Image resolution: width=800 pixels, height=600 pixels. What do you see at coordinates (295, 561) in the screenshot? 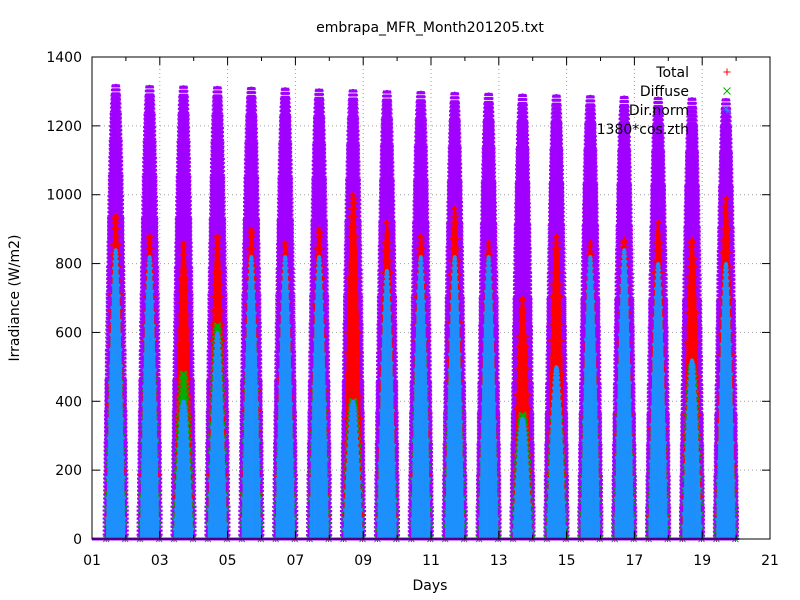
I see `x-tick-label: 07` at bounding box center [295, 561].